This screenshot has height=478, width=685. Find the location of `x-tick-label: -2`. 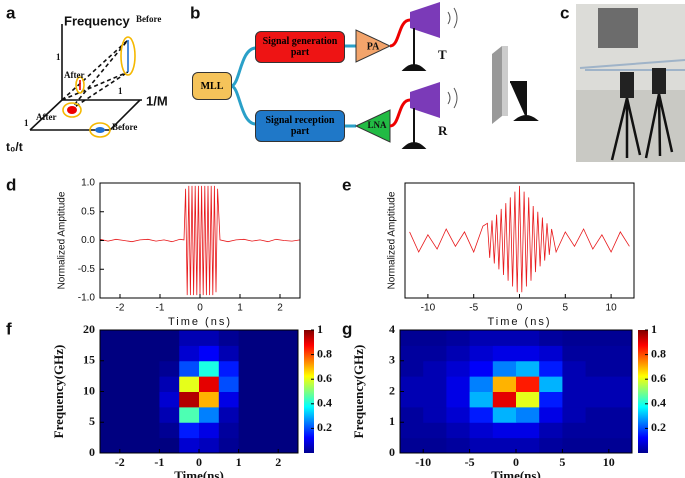

x-tick-label: -2 is located at coordinates (120, 462).